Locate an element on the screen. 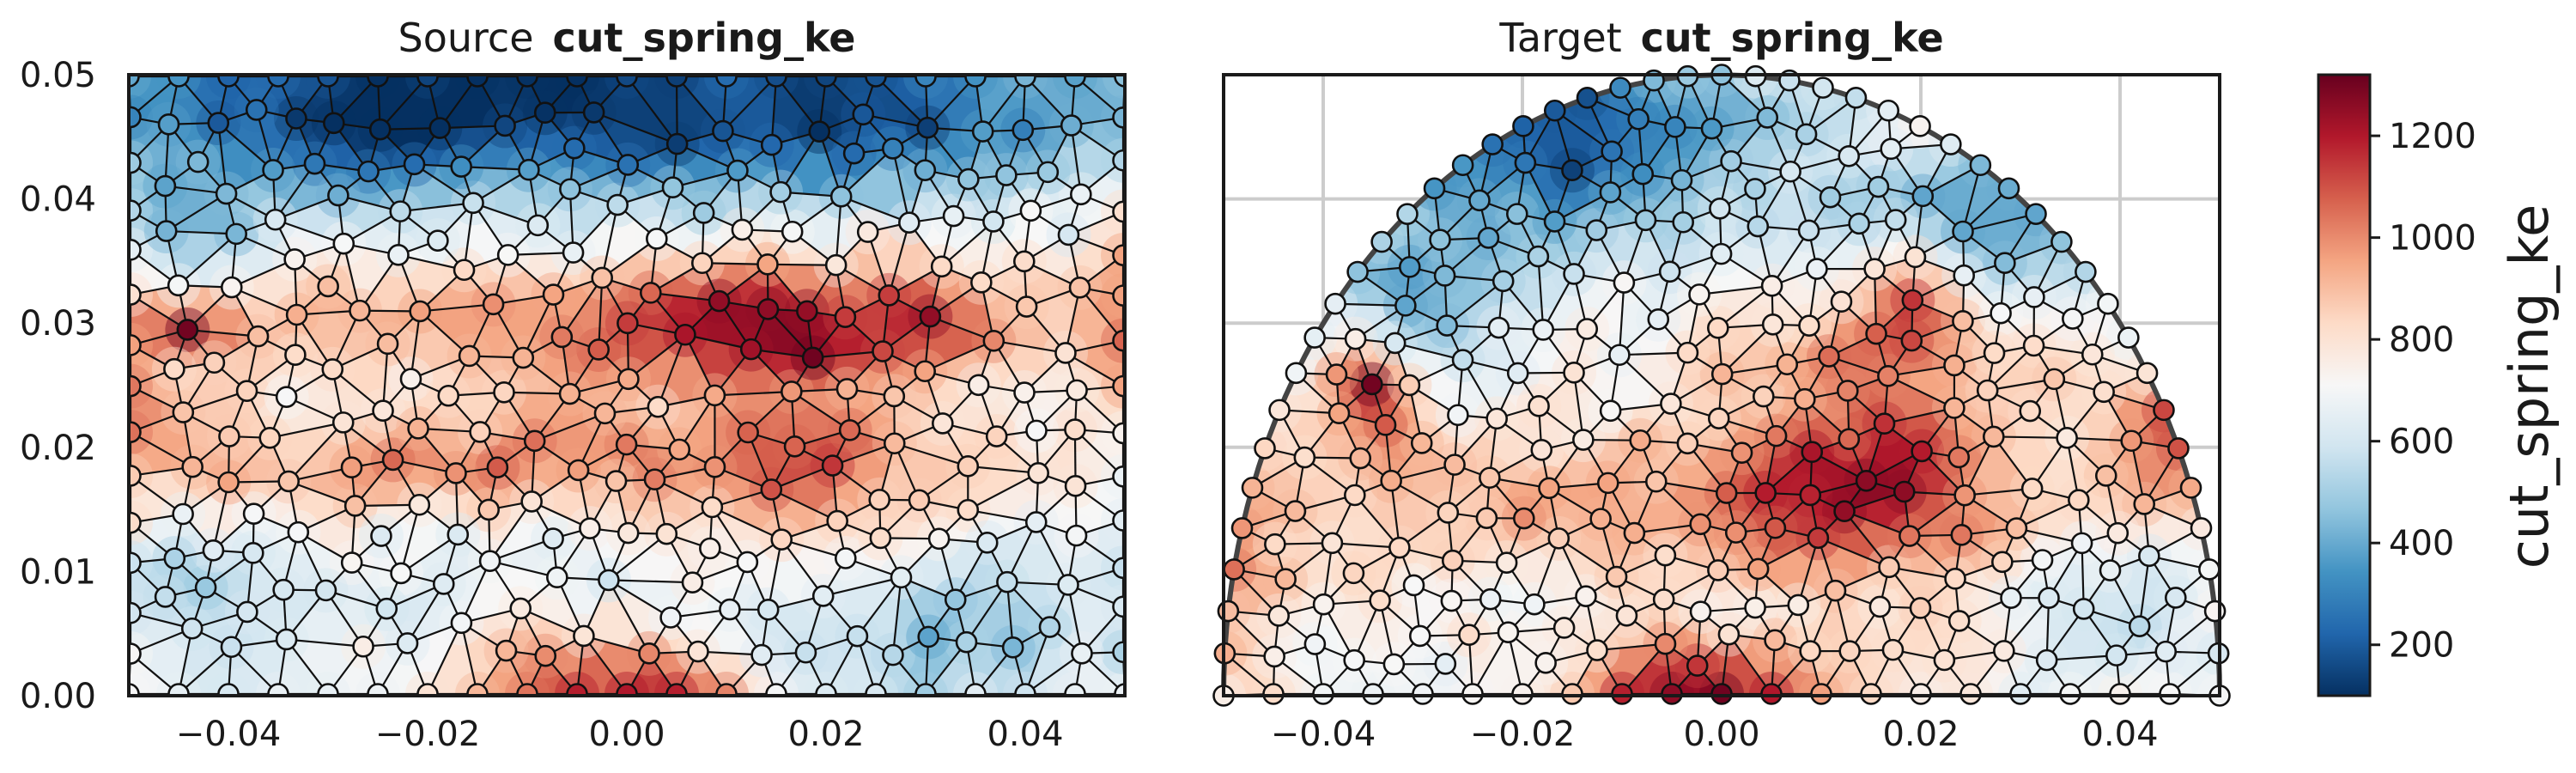 Image resolution: width=2576 pixels, height=773 pixels. target-x-axis: −0.04 −0.02 0.00 0.02 0.04 is located at coordinates (1715, 734).